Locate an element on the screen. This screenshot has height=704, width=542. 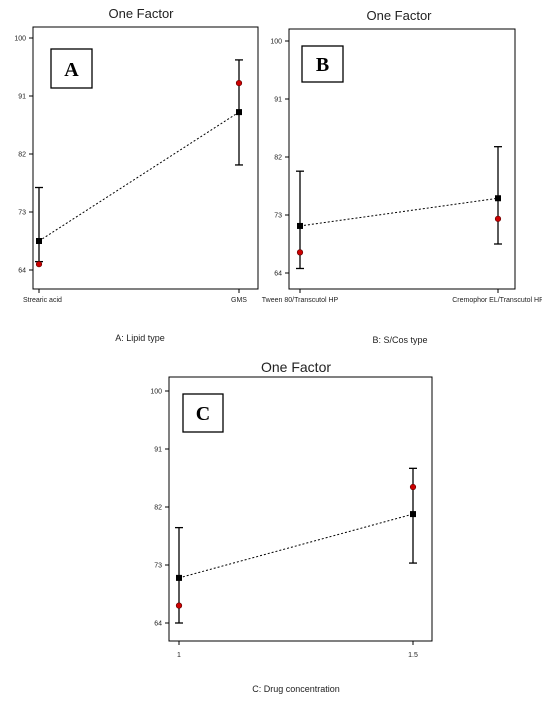
panel-c-ytick-label-0: 64 is located at coordinates (158, 624).